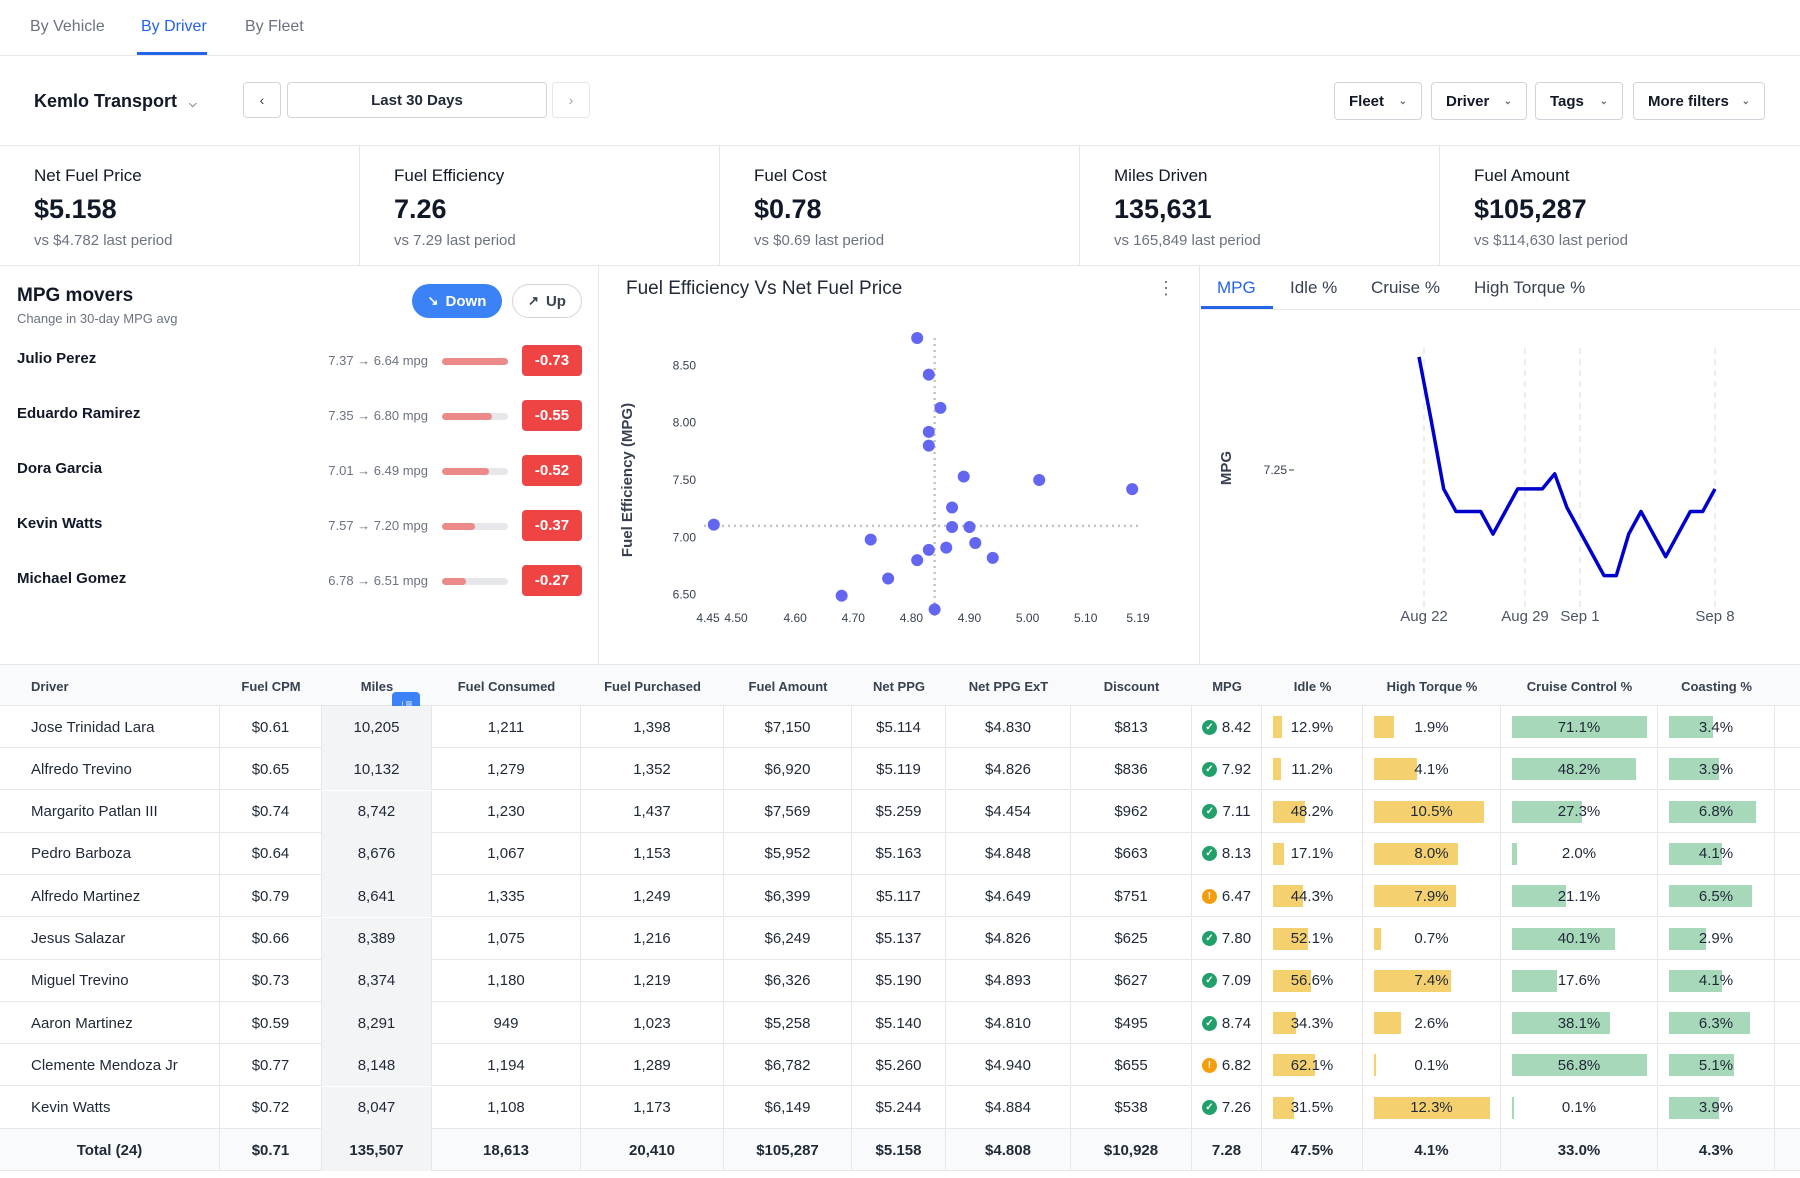  I want to click on kpi-label: Fuel Cost, so click(790, 175).